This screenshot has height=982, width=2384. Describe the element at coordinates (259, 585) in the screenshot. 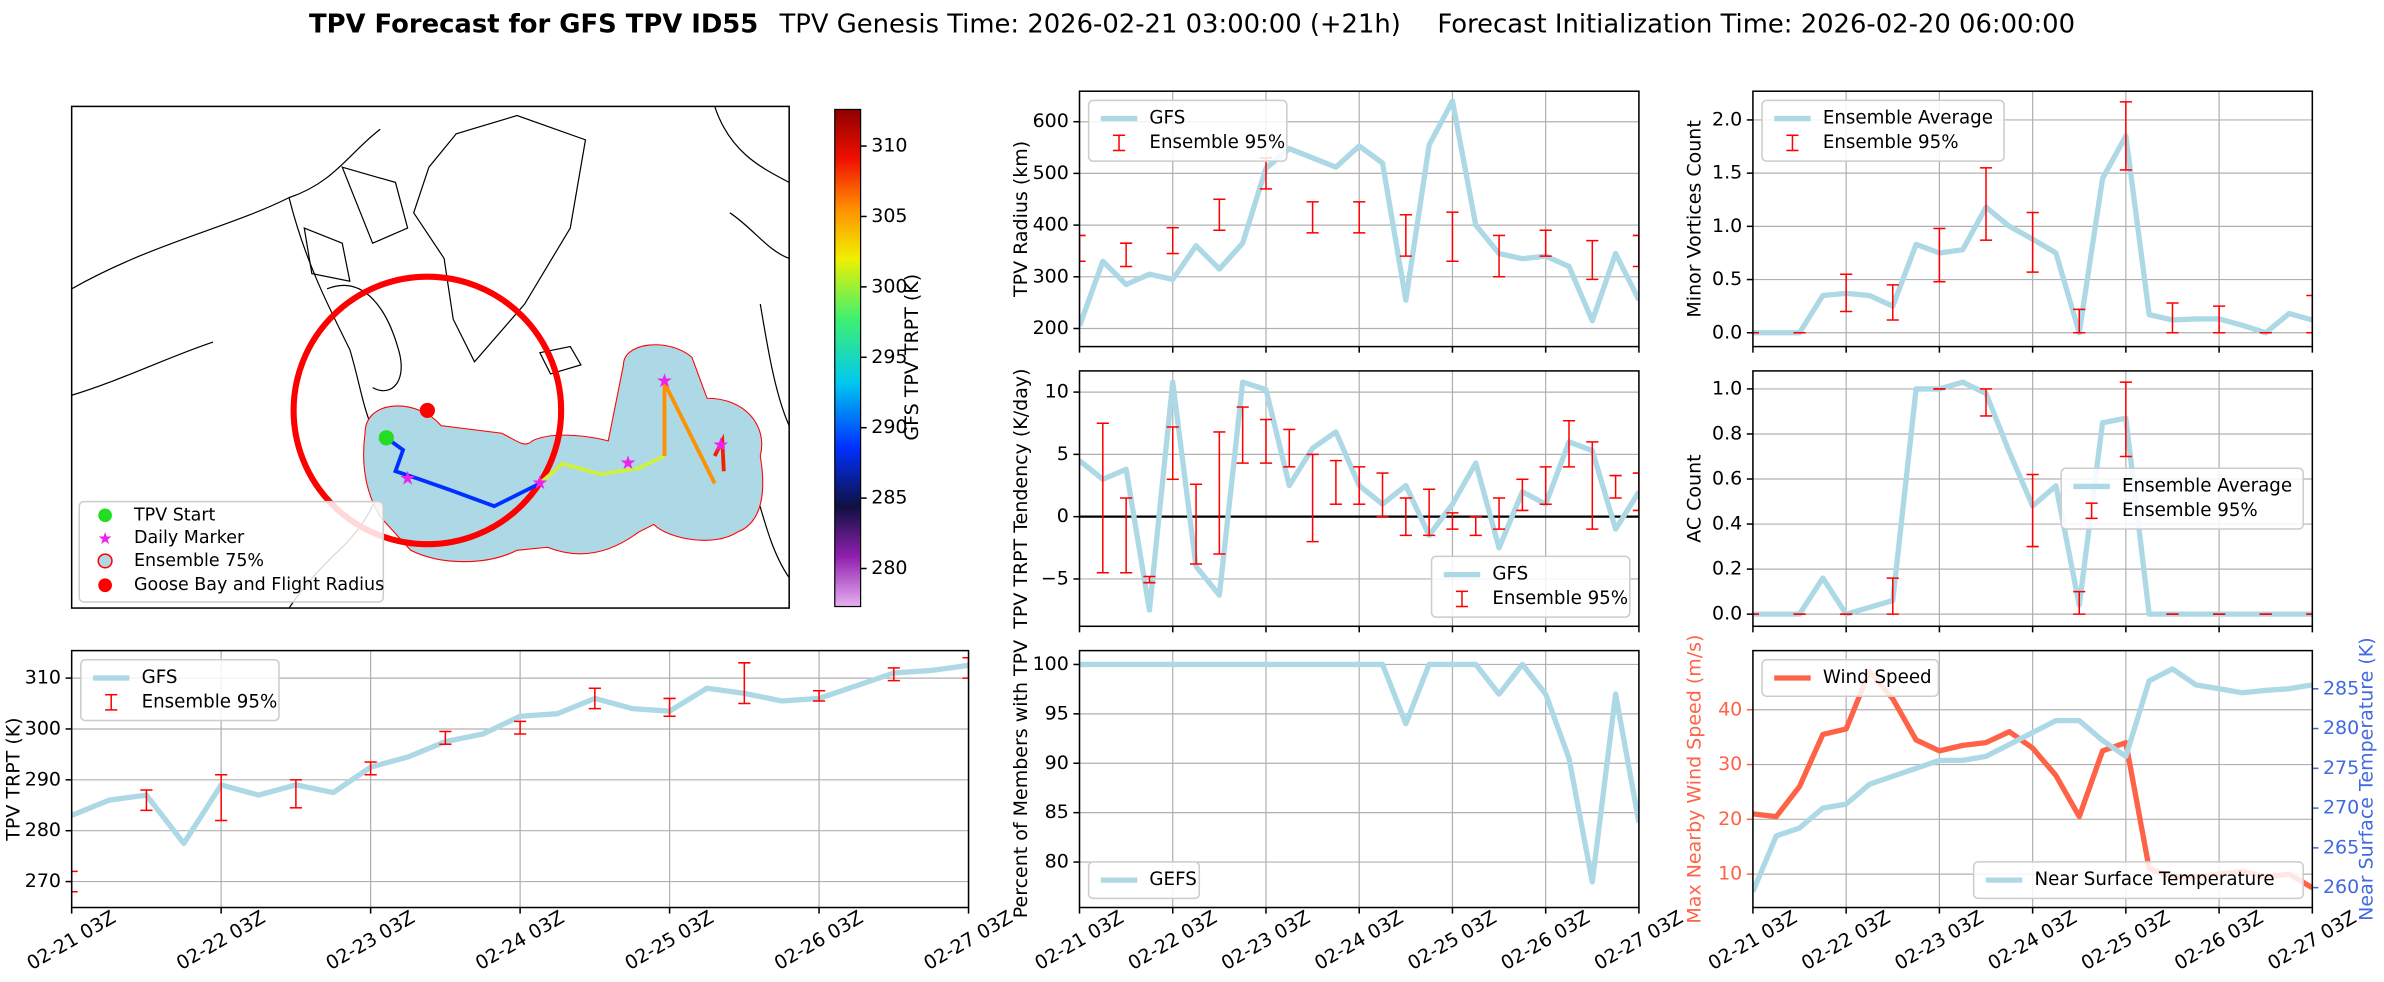

I see `legend-label: Goose Bay and Flight Radius` at that location.